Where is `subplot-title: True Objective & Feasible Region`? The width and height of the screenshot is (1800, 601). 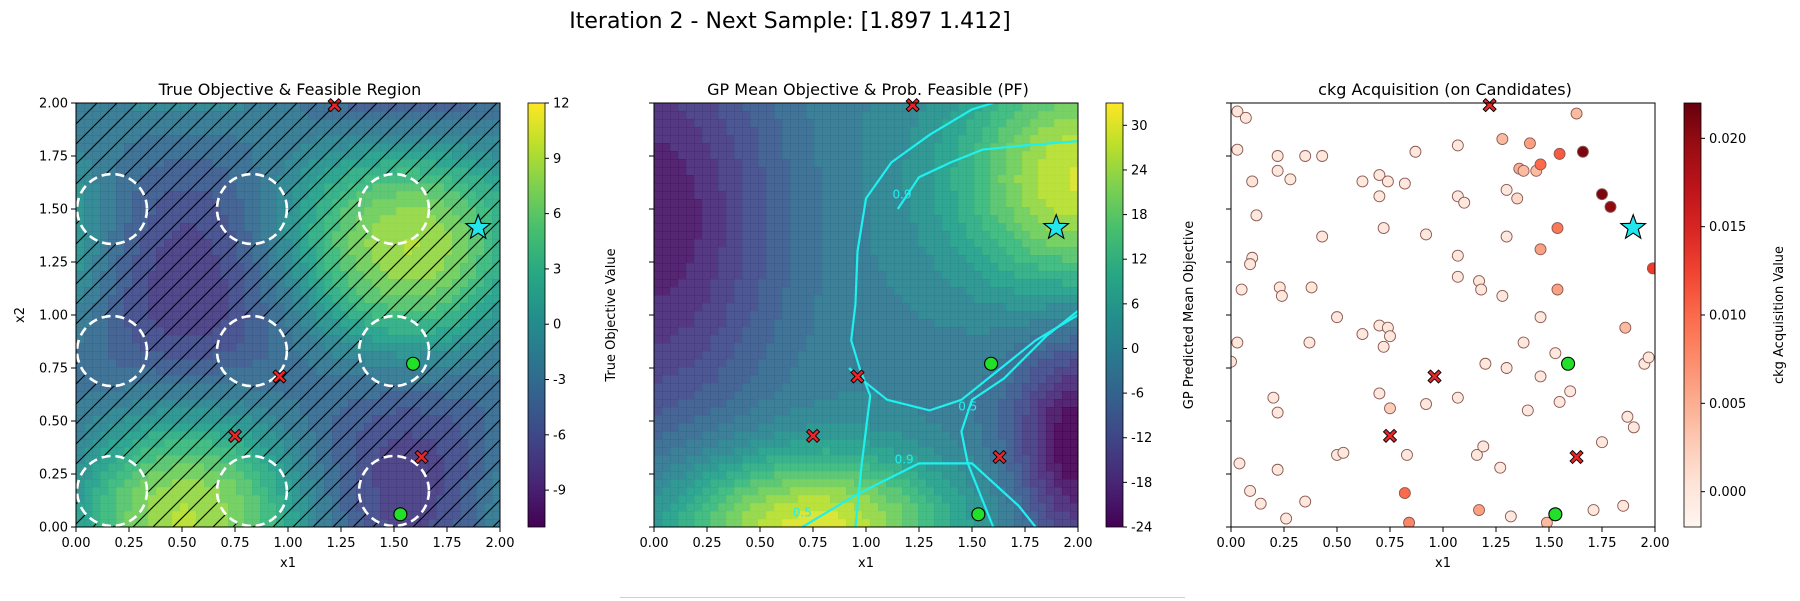
subplot-title: True Objective & Feasible Region is located at coordinates (290, 89).